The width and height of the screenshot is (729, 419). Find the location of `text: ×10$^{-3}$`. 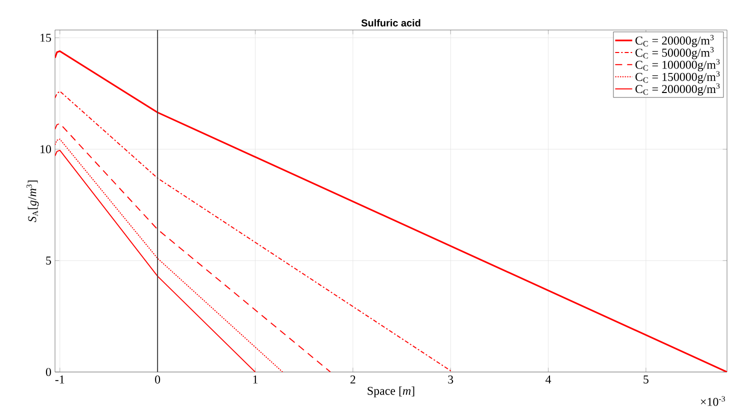

text: ×10$^{-3}$ is located at coordinates (712, 401).